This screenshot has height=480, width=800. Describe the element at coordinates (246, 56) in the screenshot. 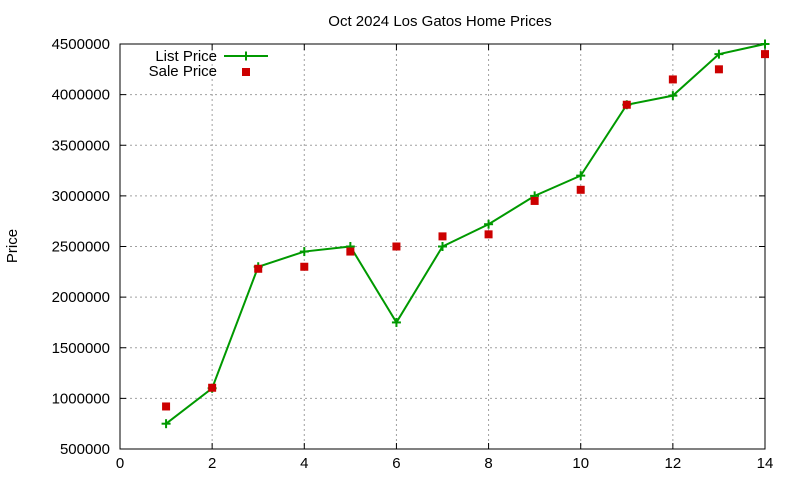

I see `legend-marker-list-price` at that location.